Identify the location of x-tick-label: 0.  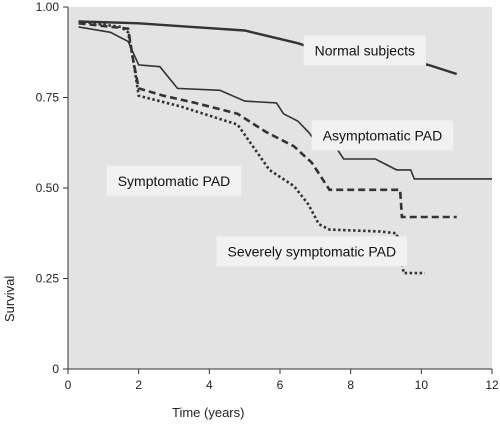
(68, 385).